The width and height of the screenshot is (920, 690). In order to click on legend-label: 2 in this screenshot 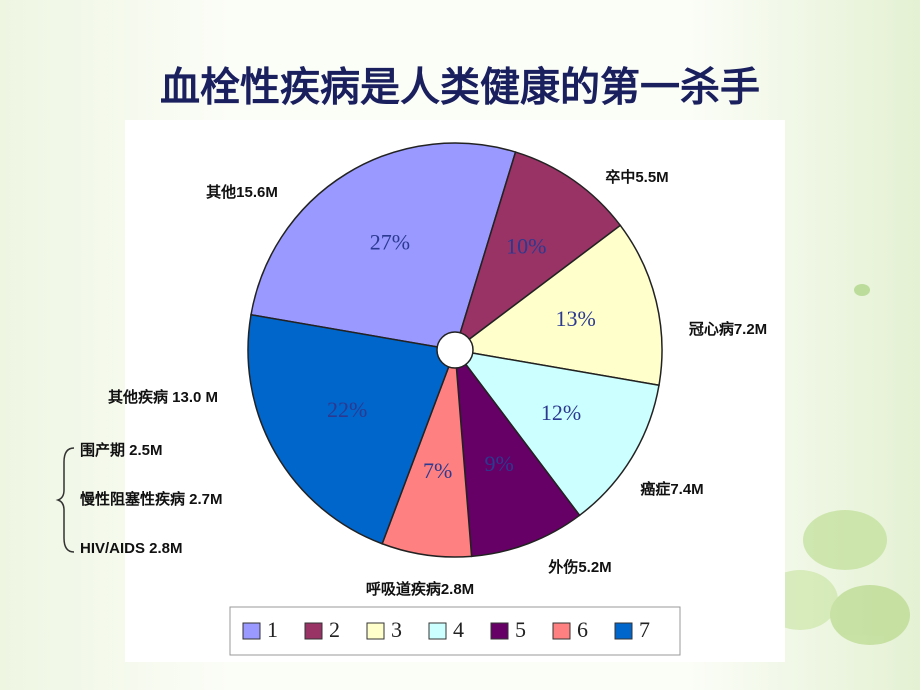, I will do `click(334, 629)`.